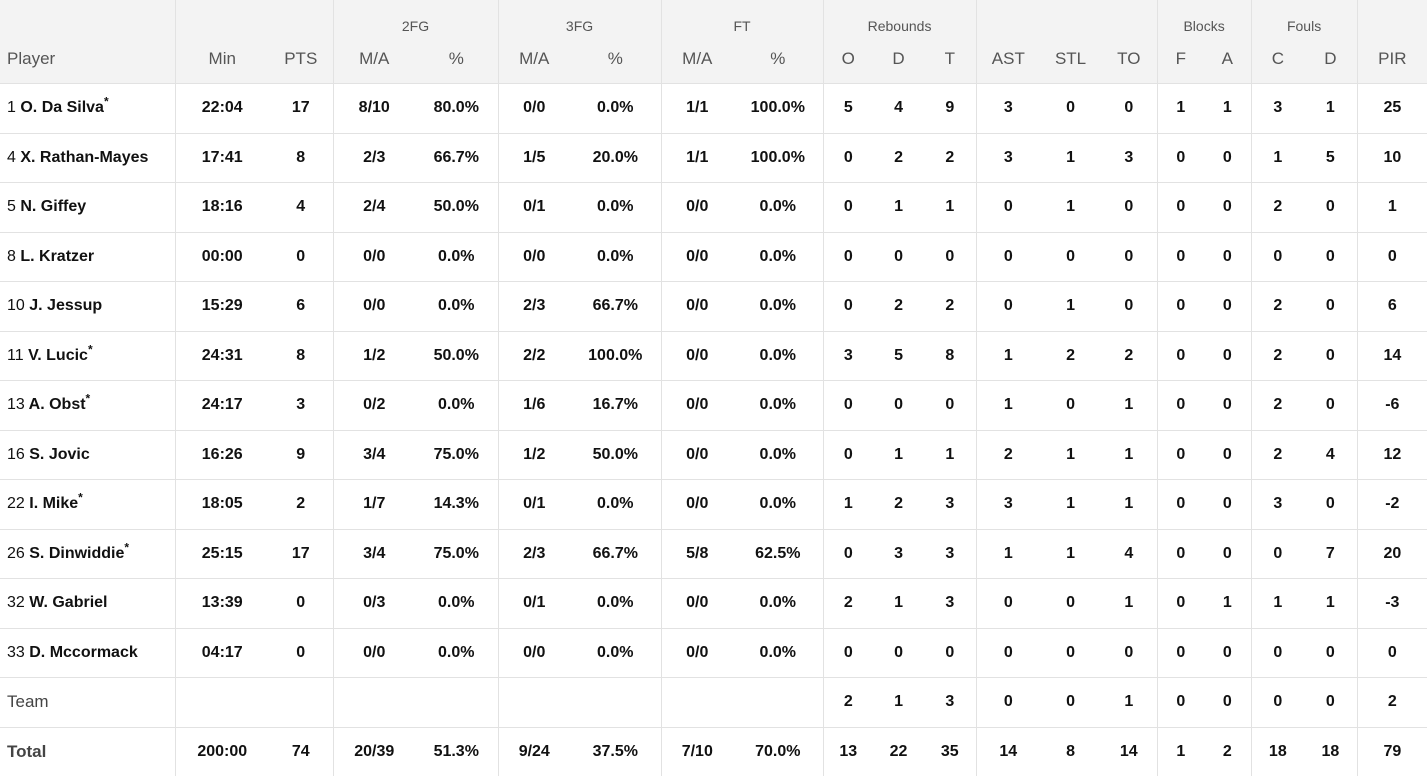  What do you see at coordinates (374, 158) in the screenshot?
I see `stat-2fg-ma: 2/3` at bounding box center [374, 158].